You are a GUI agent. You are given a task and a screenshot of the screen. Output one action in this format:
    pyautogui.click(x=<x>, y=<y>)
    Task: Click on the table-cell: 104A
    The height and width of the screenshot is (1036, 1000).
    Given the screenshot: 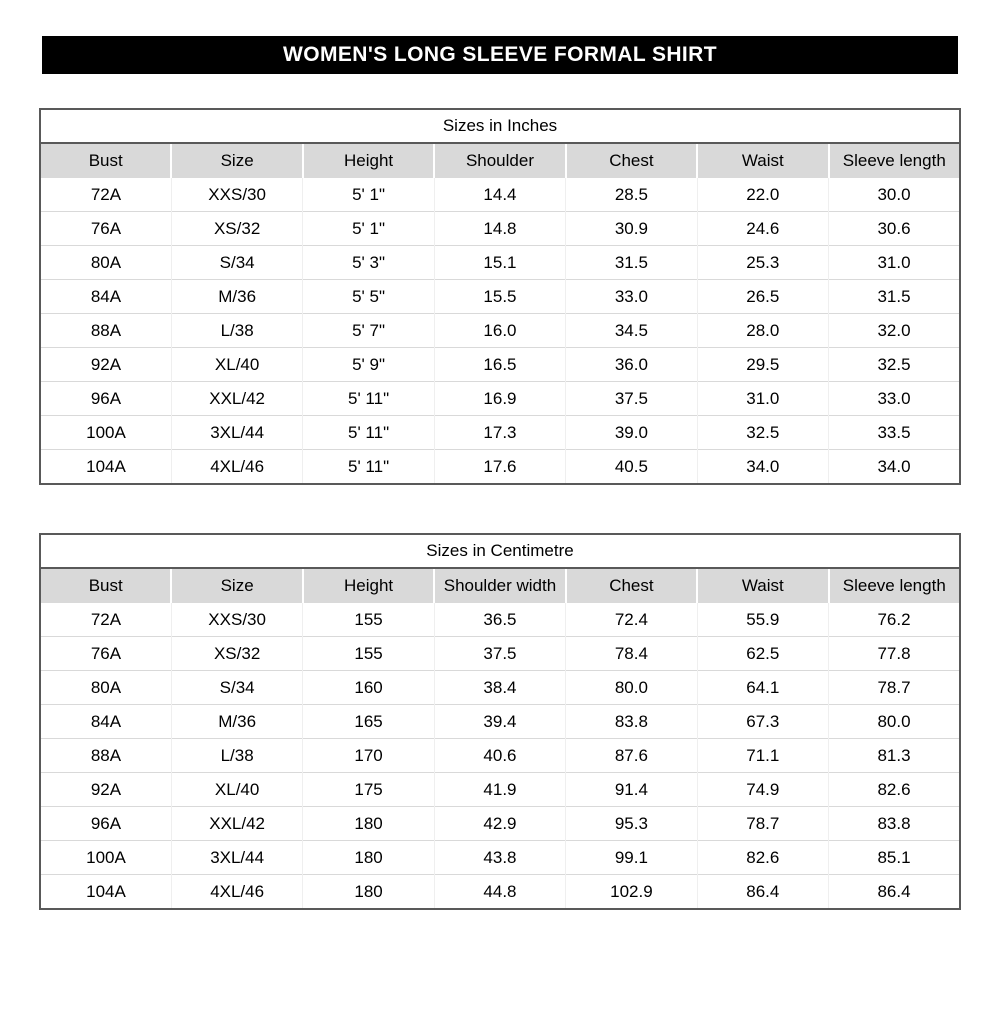 What is the action you would take?
    pyautogui.click(x=106, y=891)
    